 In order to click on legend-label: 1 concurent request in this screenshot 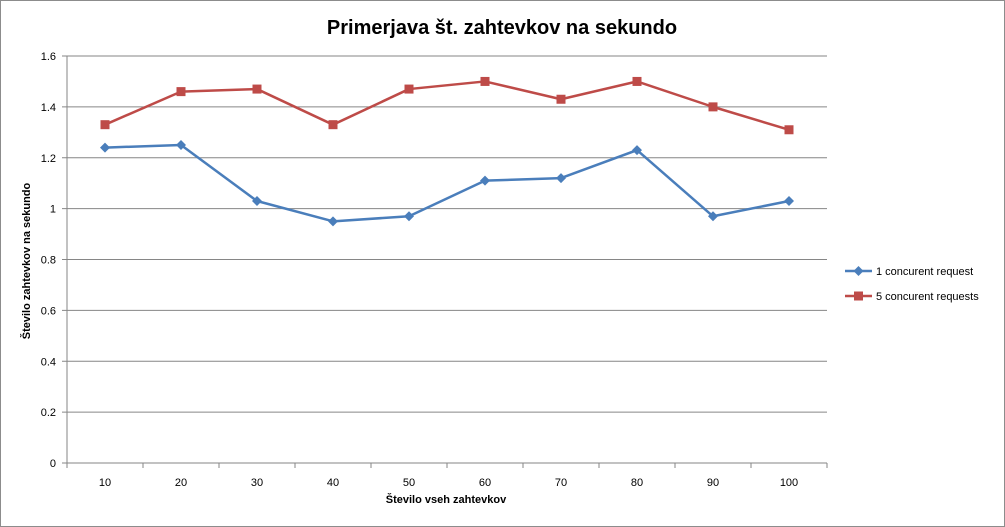, I will do `click(924, 272)`.